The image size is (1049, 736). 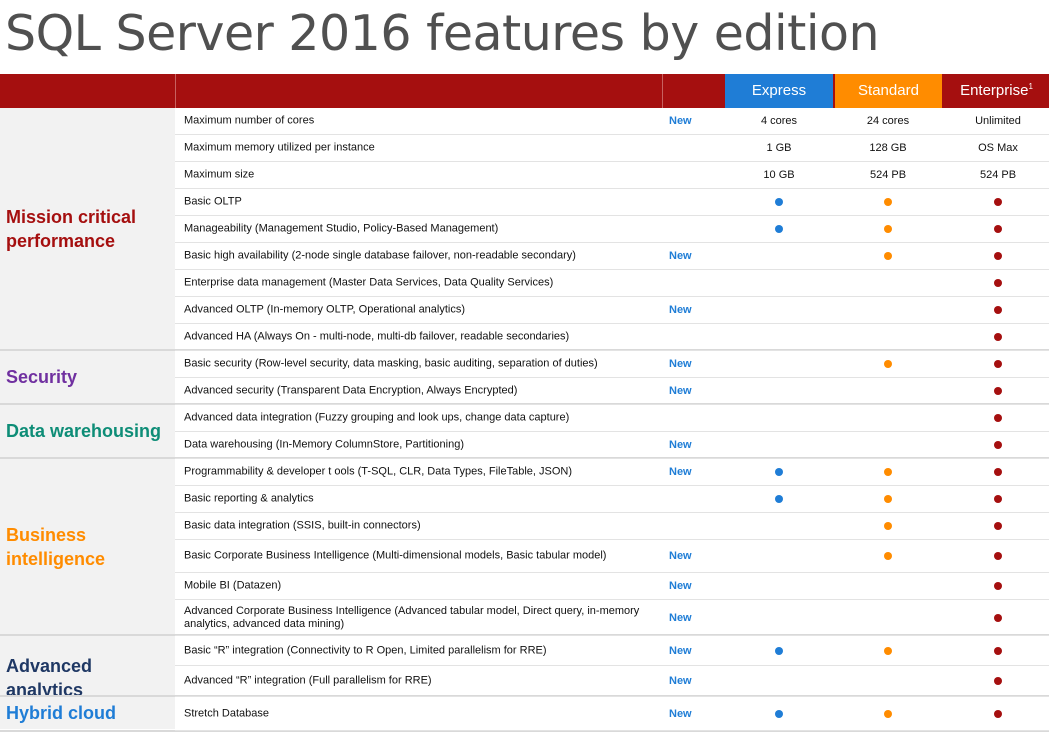 I want to click on standard-value: 128 GB, so click(x=888, y=148).